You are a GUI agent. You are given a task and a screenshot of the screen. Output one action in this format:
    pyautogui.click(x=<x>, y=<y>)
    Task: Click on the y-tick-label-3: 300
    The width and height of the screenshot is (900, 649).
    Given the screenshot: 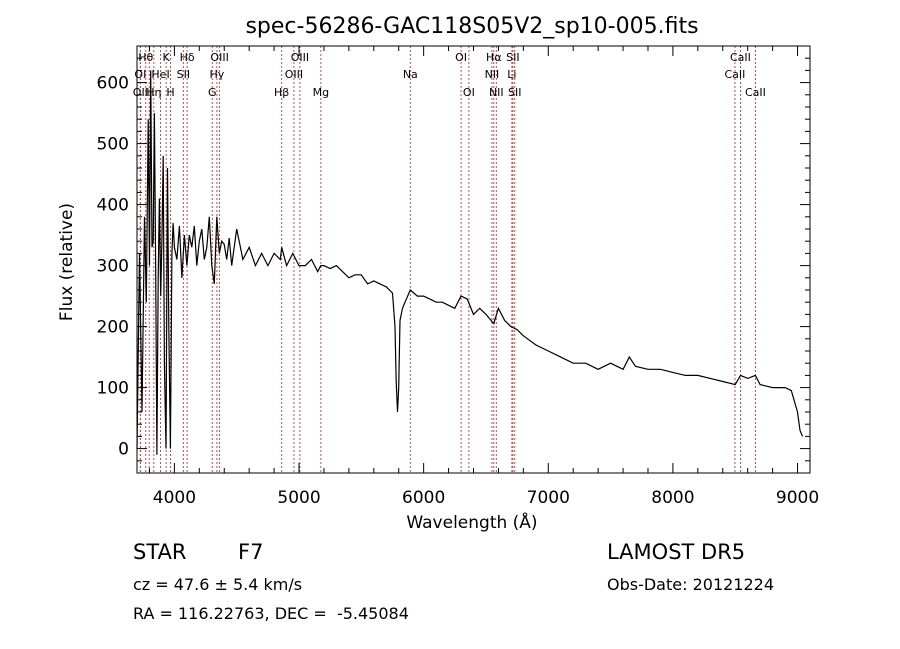 What is the action you would take?
    pyautogui.click(x=113, y=267)
    